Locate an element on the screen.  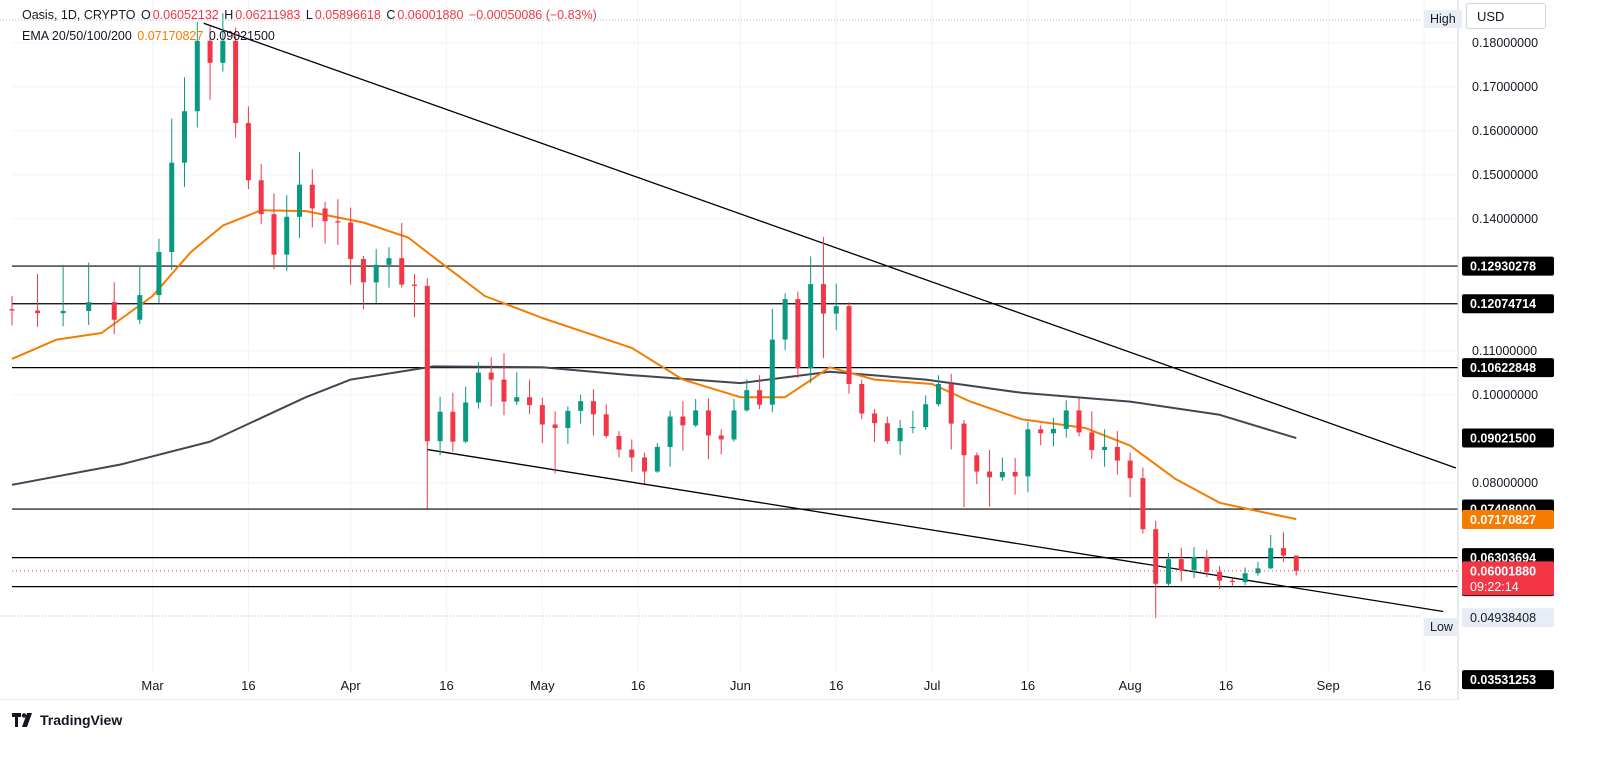
symbol-label: Oasis, 1D, CRYPTO is located at coordinates (79, 15).